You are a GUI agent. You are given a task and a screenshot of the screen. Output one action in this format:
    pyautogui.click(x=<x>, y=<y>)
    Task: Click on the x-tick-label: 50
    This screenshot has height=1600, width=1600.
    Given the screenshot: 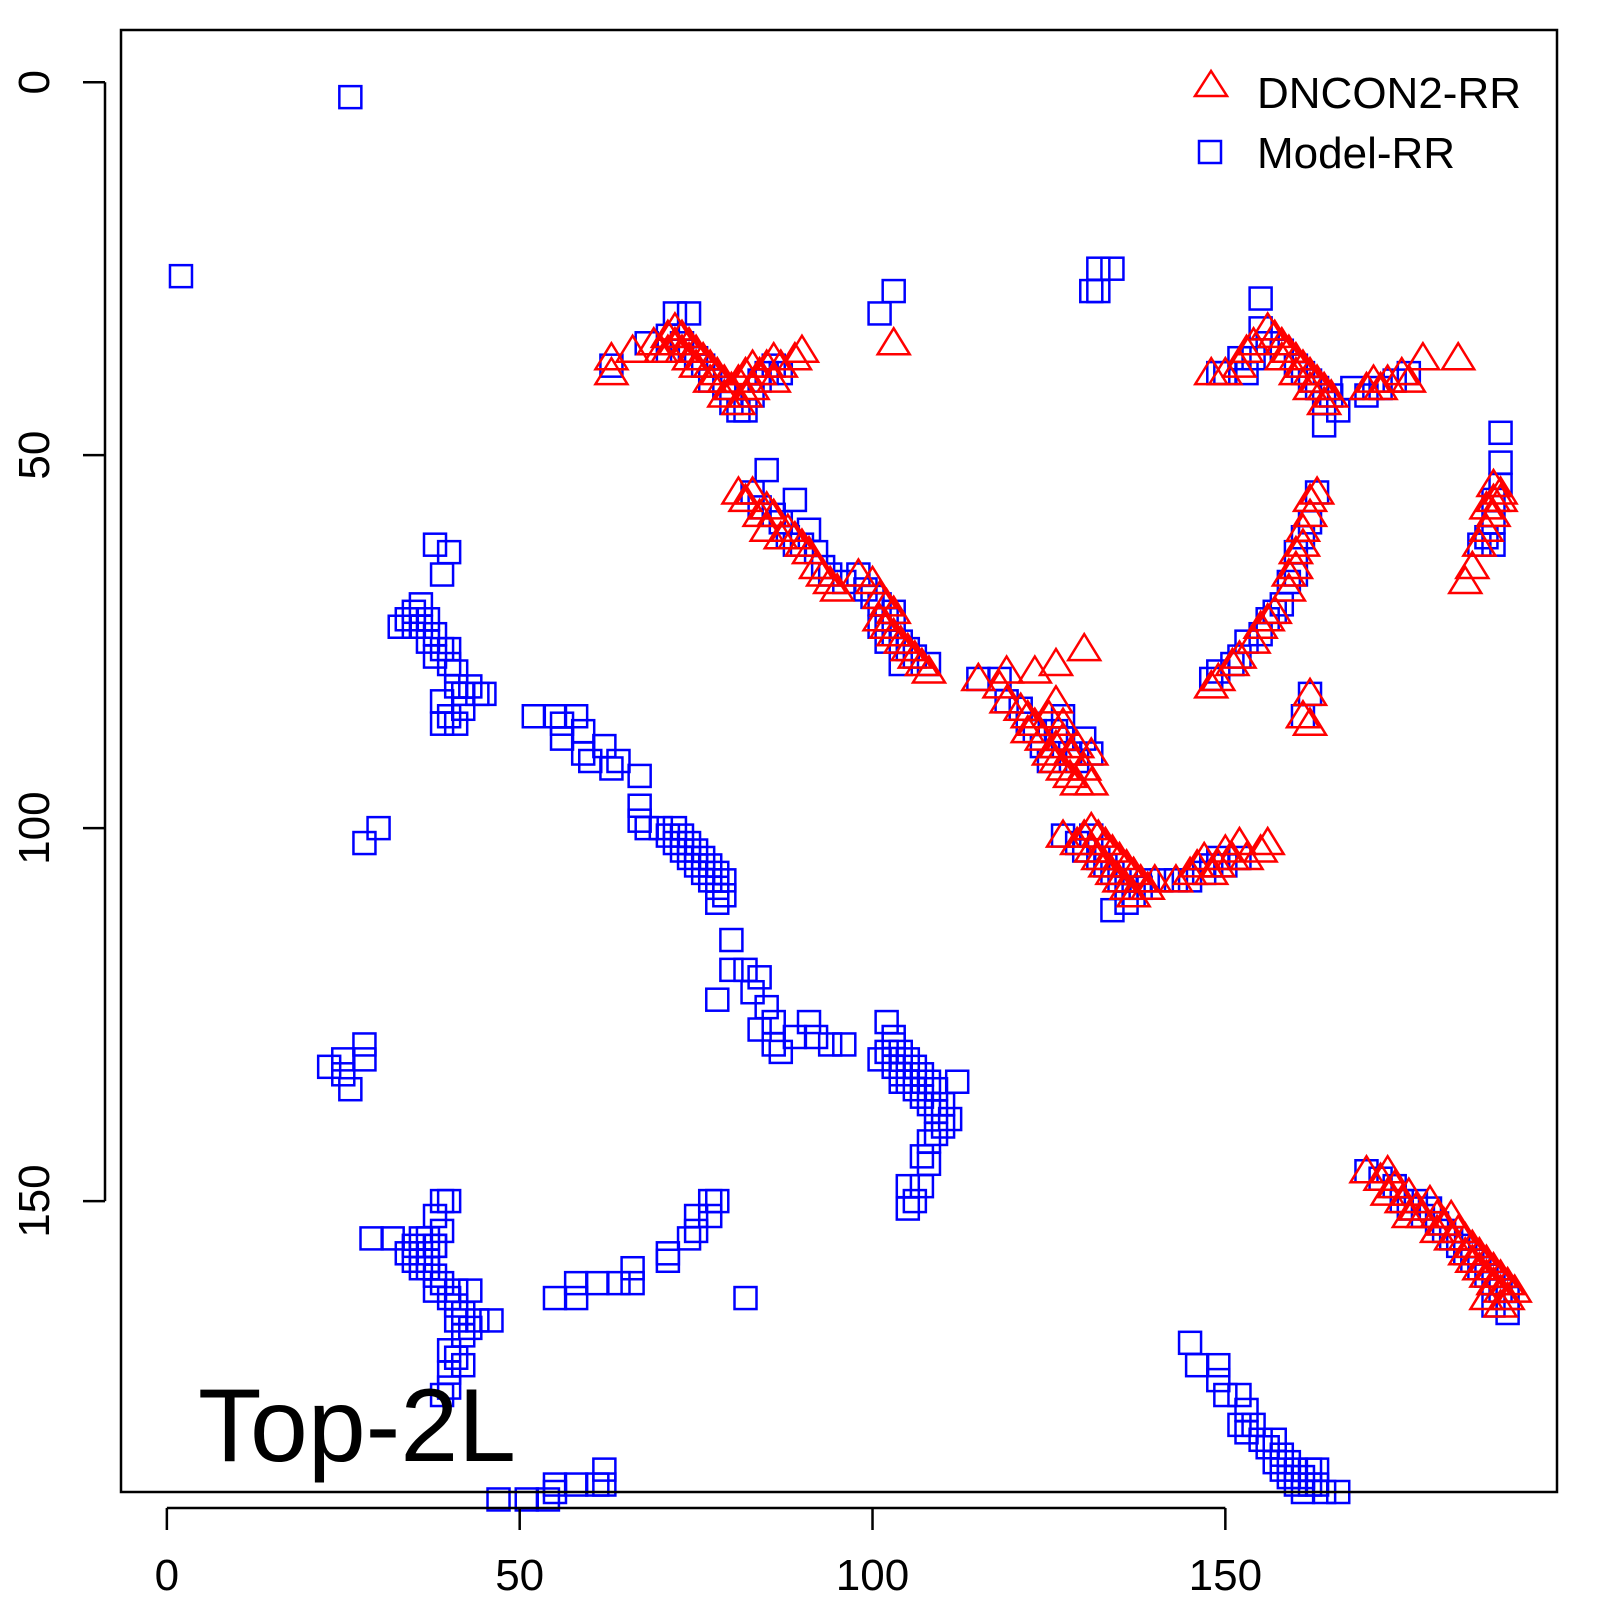 What is the action you would take?
    pyautogui.click(x=519, y=1575)
    